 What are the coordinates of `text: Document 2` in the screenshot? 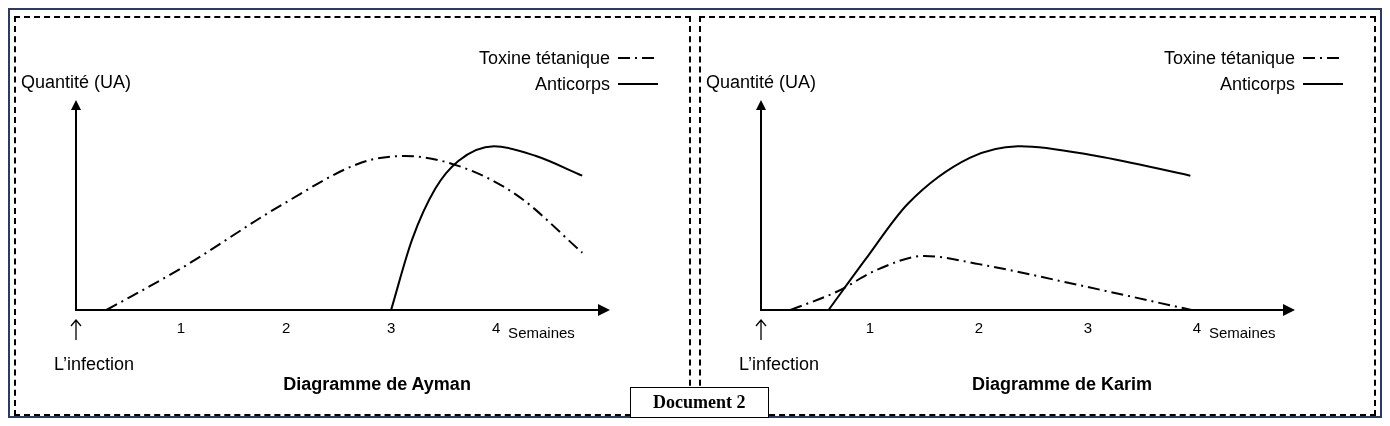 It's located at (699, 402).